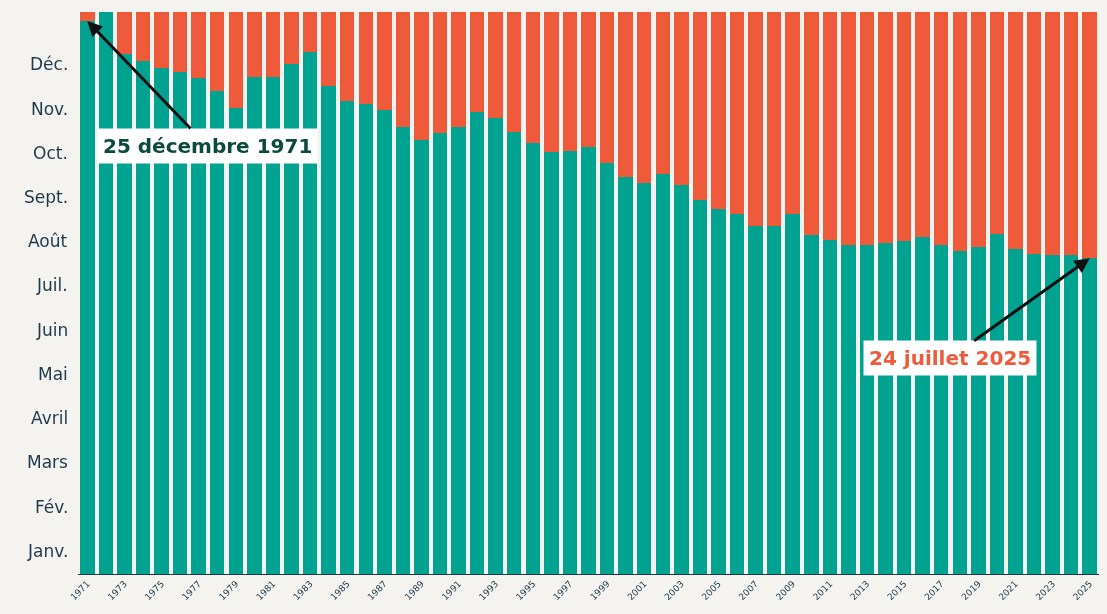 The width and height of the screenshot is (1107, 614). Describe the element at coordinates (52, 330) in the screenshot. I see `text: Juin` at that location.